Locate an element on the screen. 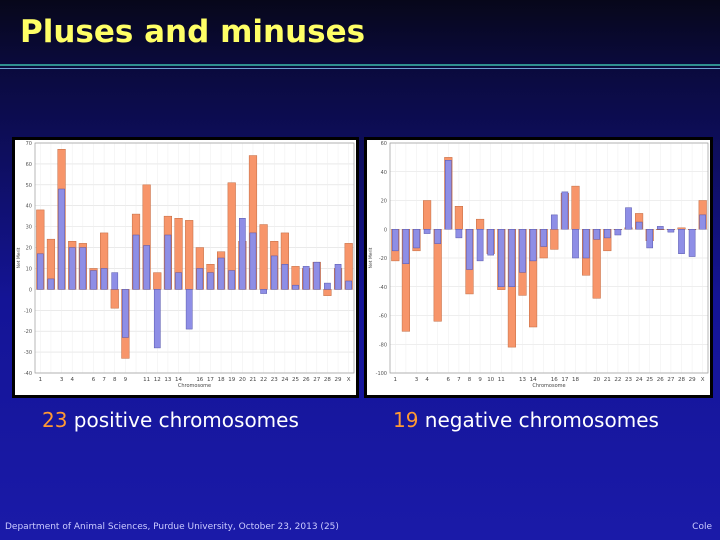 This screenshot has width=720, height=540. x-tick-label: 22 is located at coordinates (617, 380).